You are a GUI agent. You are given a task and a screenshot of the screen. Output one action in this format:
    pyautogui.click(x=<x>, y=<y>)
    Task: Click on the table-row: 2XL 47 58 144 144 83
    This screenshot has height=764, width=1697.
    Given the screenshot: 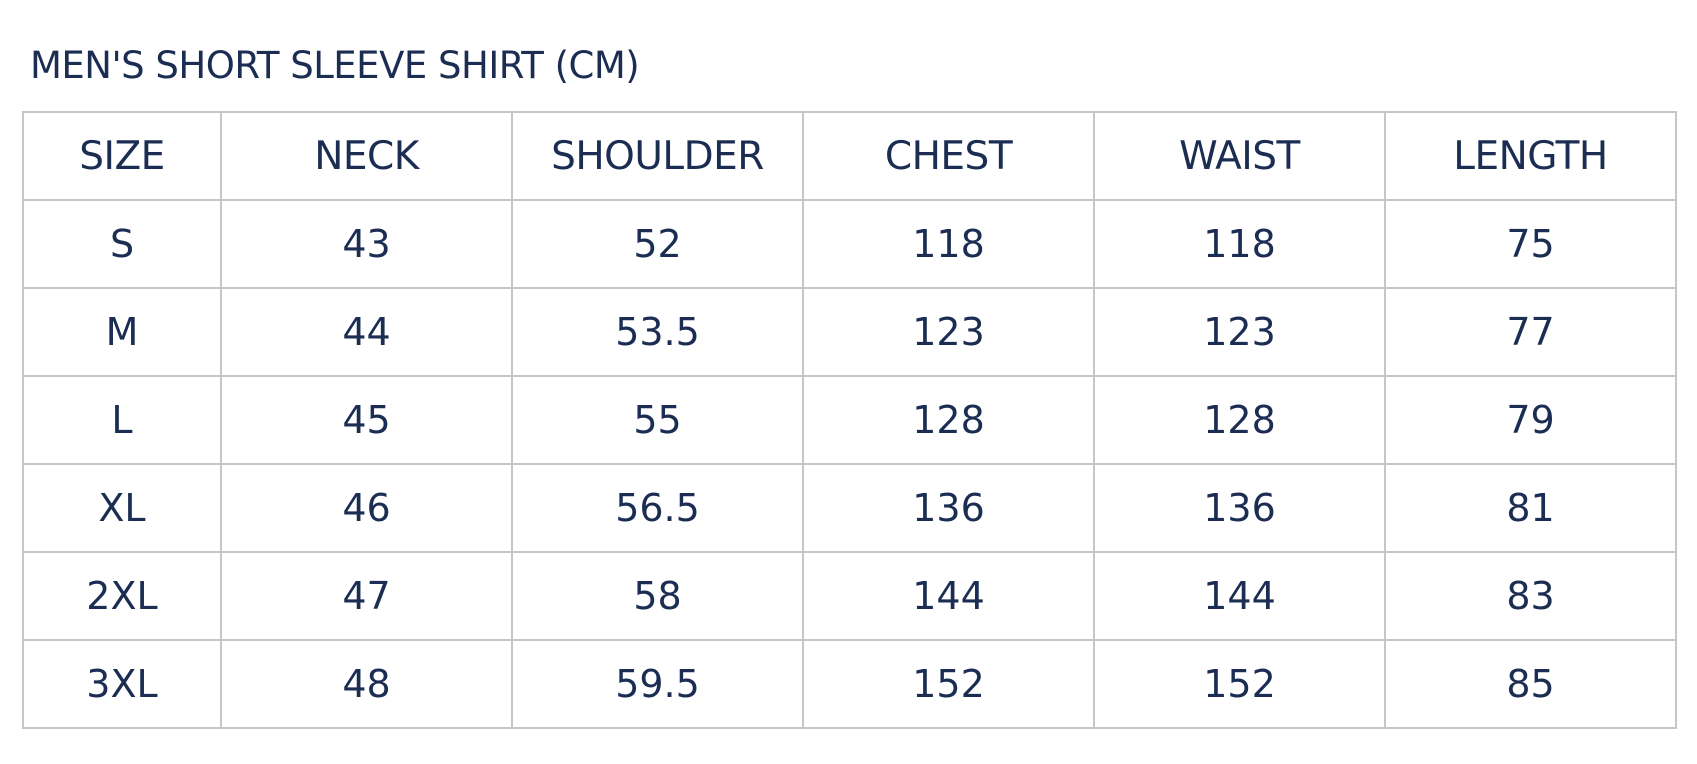 What is the action you would take?
    pyautogui.click(x=849, y=596)
    